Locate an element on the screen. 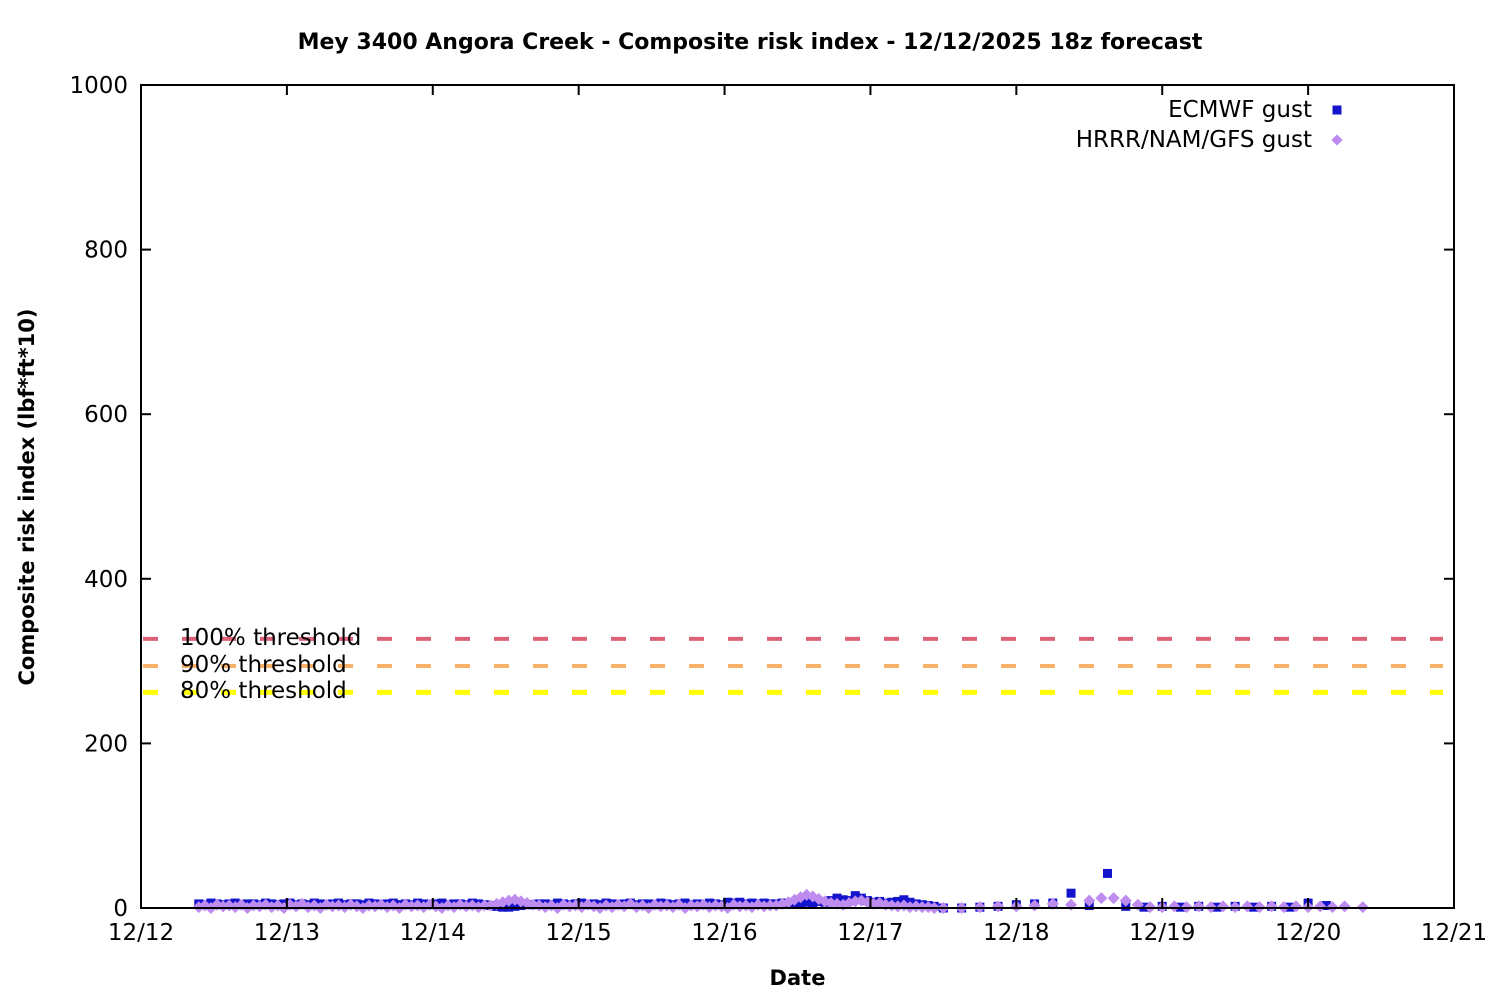 The image size is (1500, 1000). x-tick-label: 12/19 is located at coordinates (1162, 933).